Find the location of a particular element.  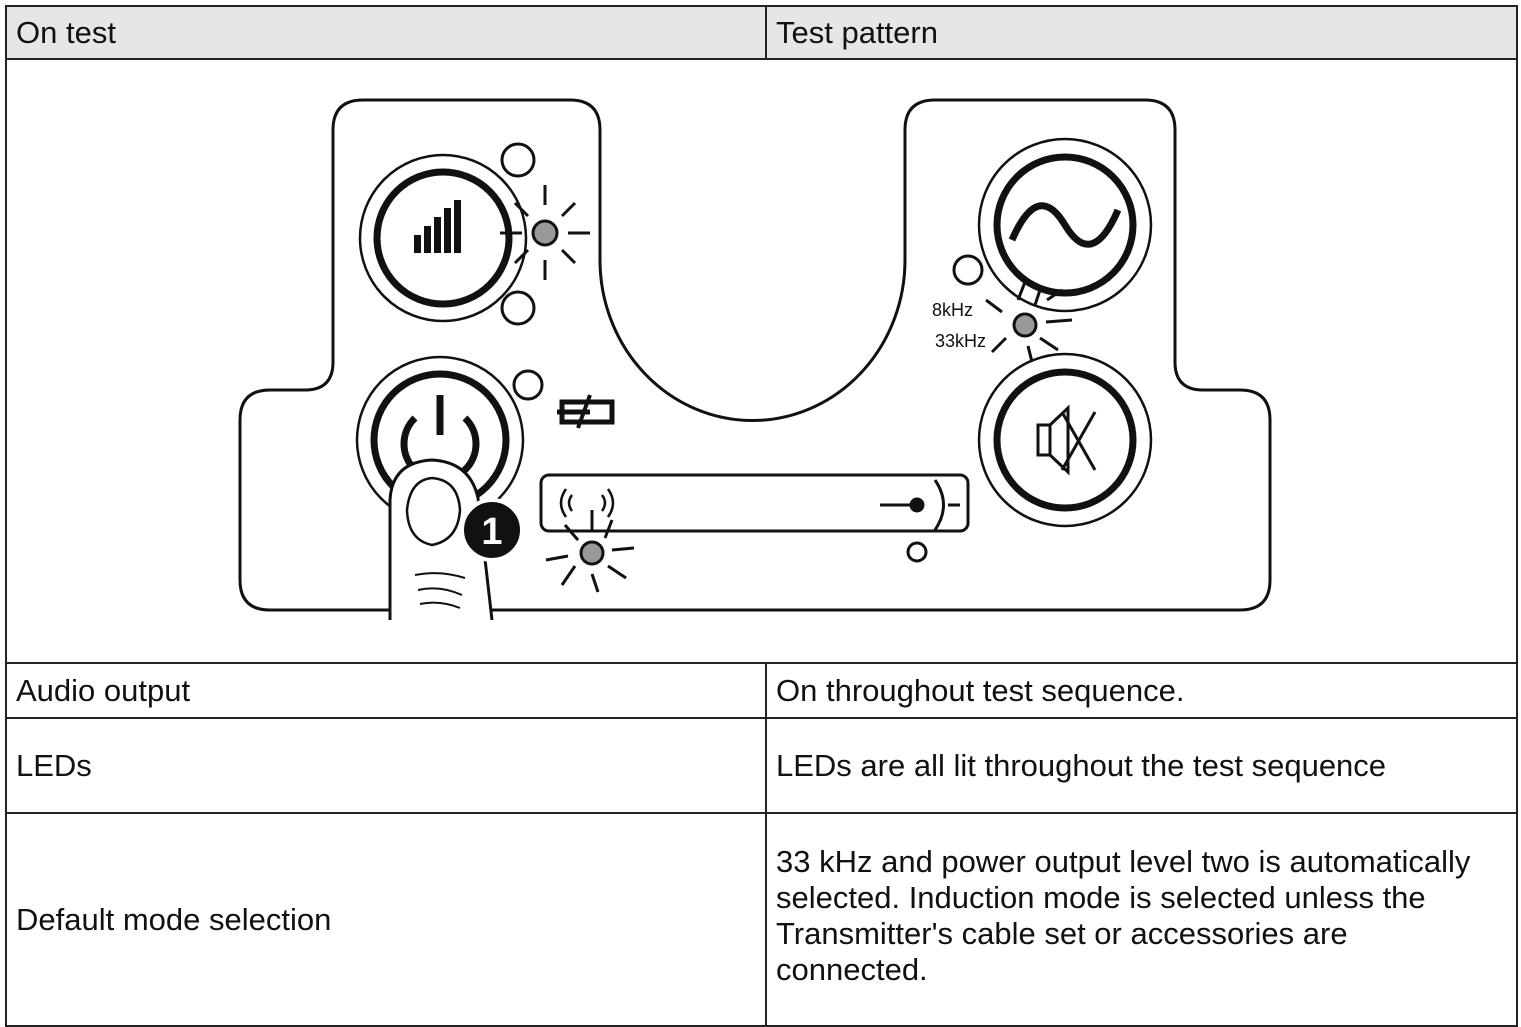

row-label: Audio output is located at coordinates (386, 690).